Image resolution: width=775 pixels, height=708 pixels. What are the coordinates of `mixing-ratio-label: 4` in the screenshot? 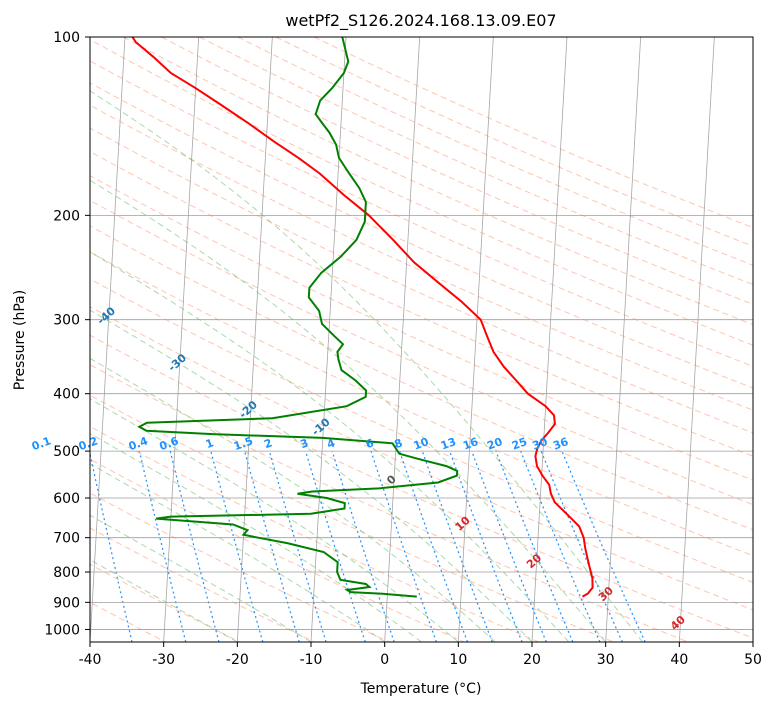 It's located at (331, 443).